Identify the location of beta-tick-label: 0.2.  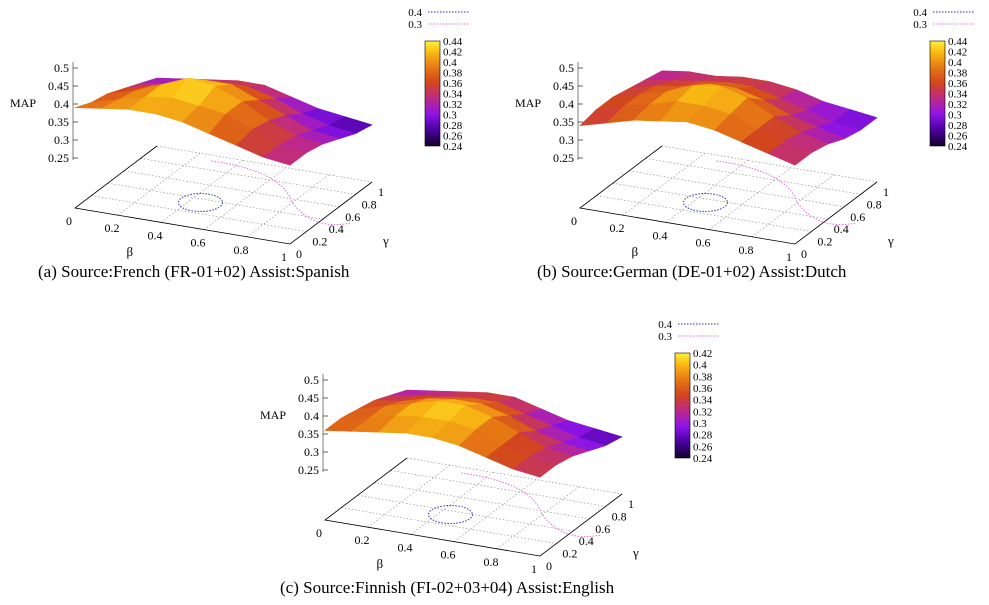
(362, 540).